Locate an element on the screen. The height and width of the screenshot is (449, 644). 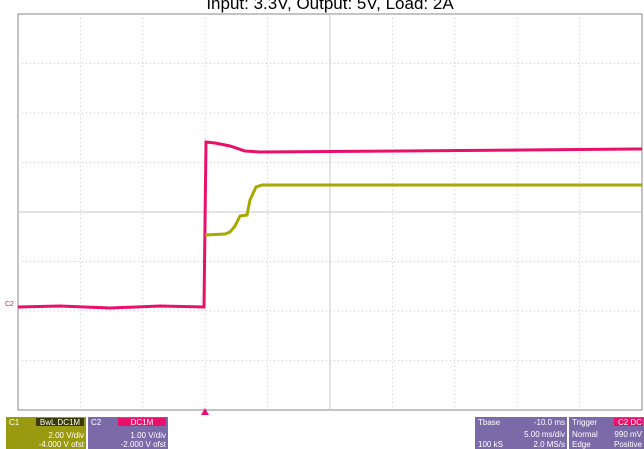
timebase-box is located at coordinates (521, 433).